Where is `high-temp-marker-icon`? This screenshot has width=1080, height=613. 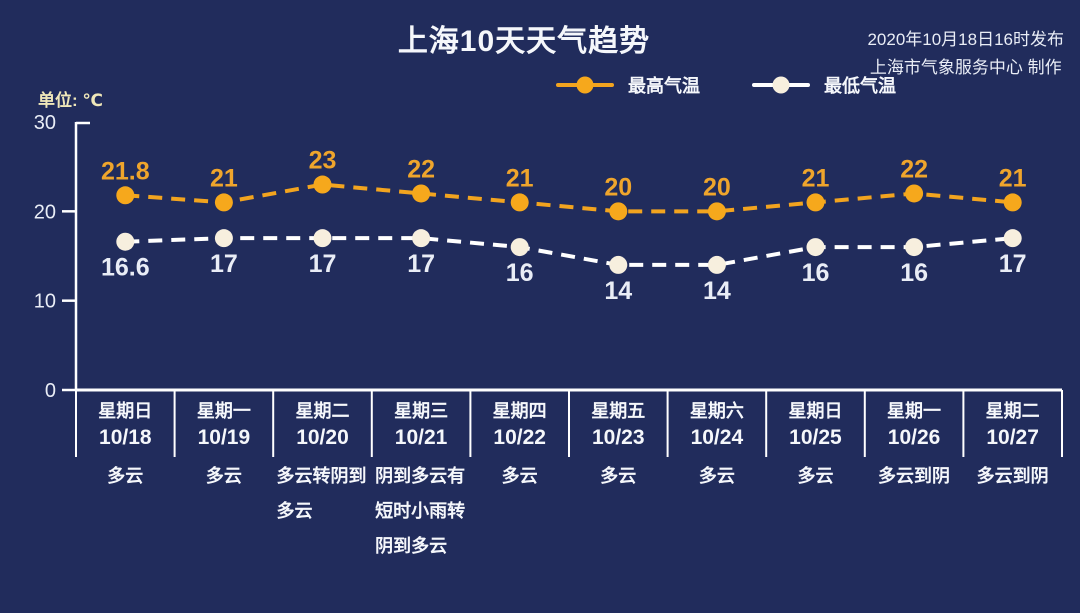
high-temp-marker-icon is located at coordinates (585, 85).